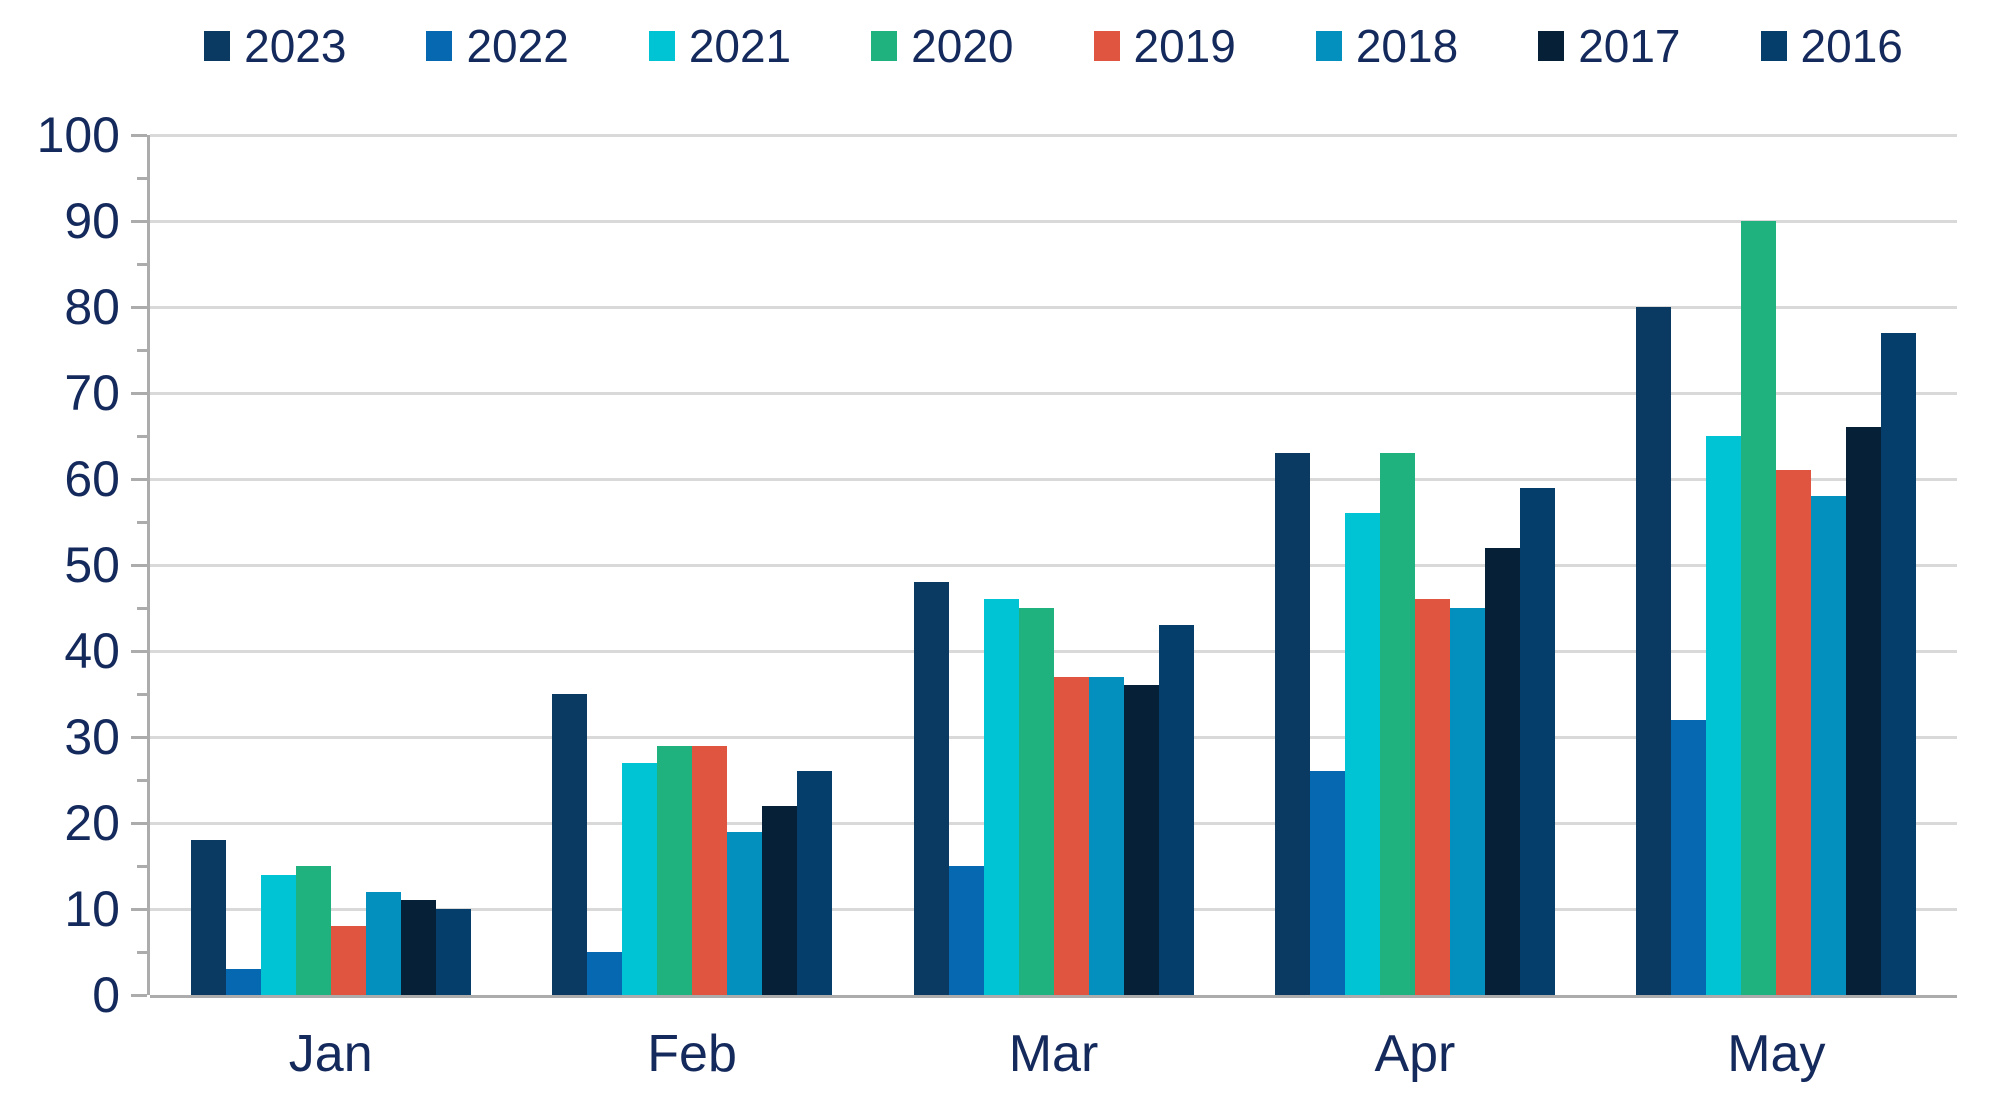 Image resolution: width=2000 pixels, height=1115 pixels. I want to click on bar-2022-feb, so click(605, 973).